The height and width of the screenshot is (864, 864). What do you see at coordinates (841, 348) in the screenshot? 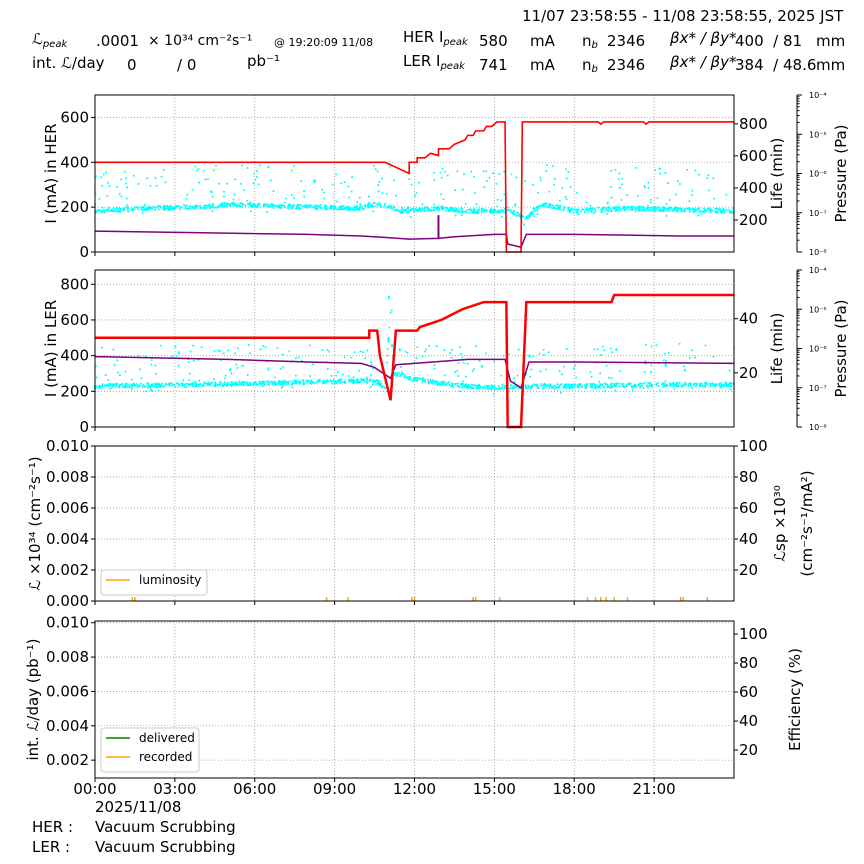
I see `pressure-axis-label: Pressure (Pa)` at bounding box center [841, 348].